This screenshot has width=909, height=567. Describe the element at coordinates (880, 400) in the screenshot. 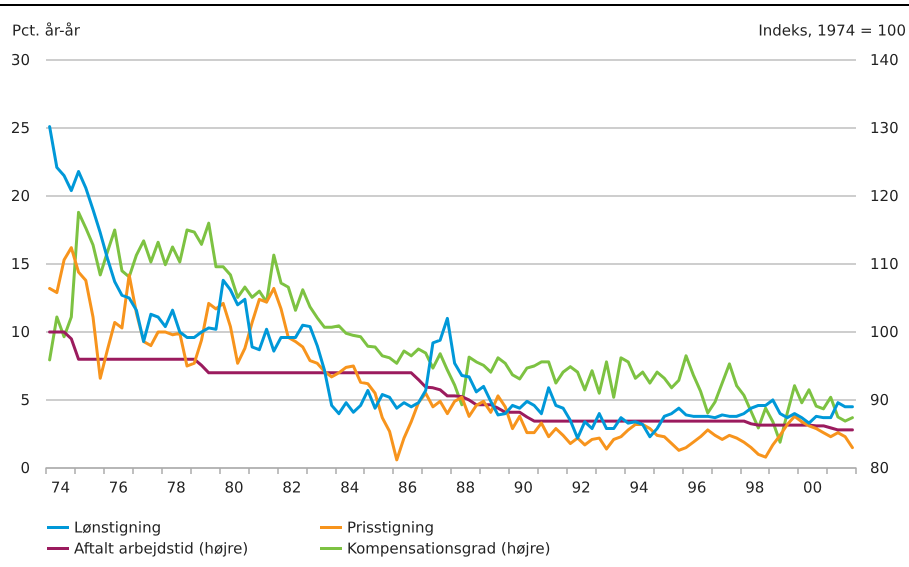

I see `y2-tick-label: 90` at that location.